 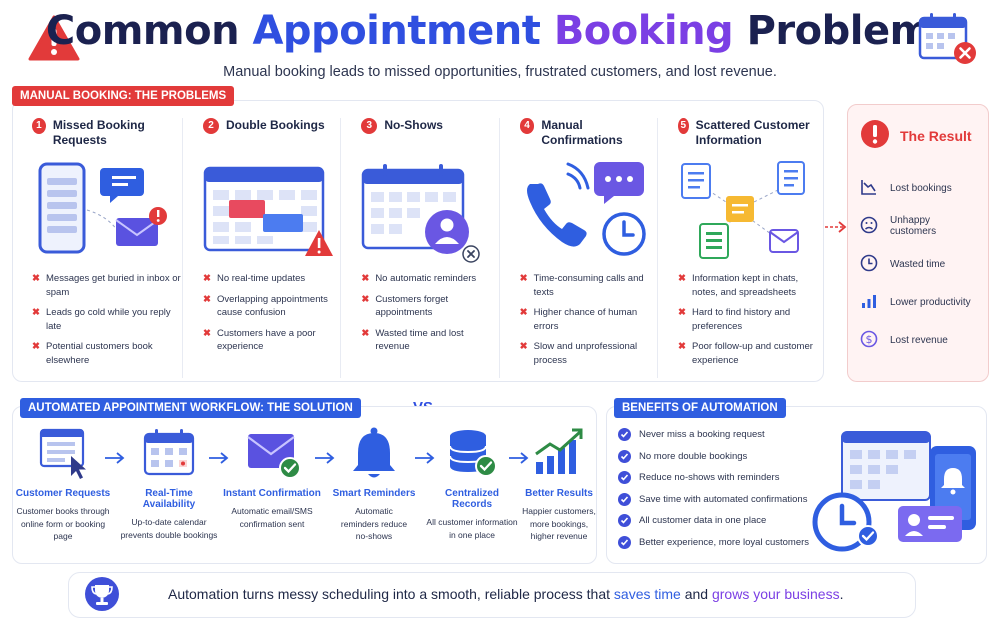 What do you see at coordinates (875, 302) in the screenshot?
I see `bar-chart-icon` at bounding box center [875, 302].